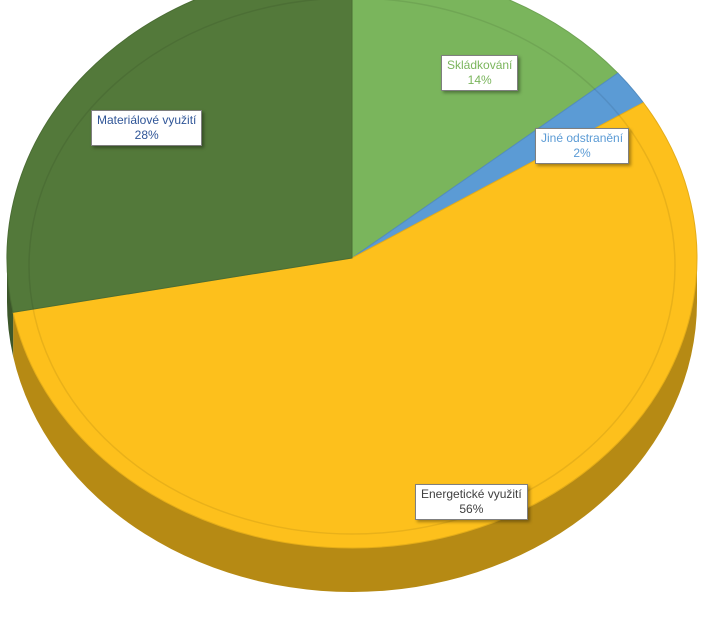 Image resolution: width=720 pixels, height=624 pixels. Describe the element at coordinates (471, 494) in the screenshot. I see `data-label-name: Energetické využití` at that location.